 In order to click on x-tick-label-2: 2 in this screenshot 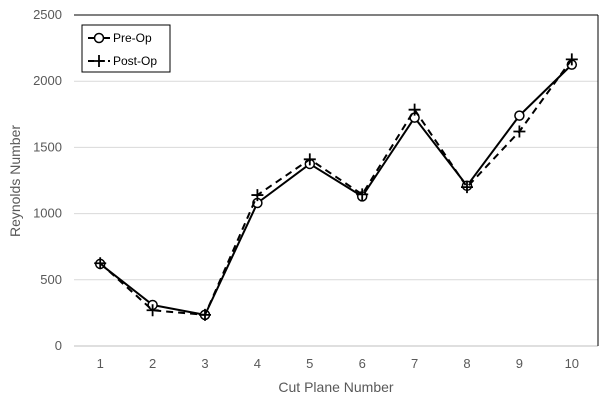, I will do `click(152, 363)`.